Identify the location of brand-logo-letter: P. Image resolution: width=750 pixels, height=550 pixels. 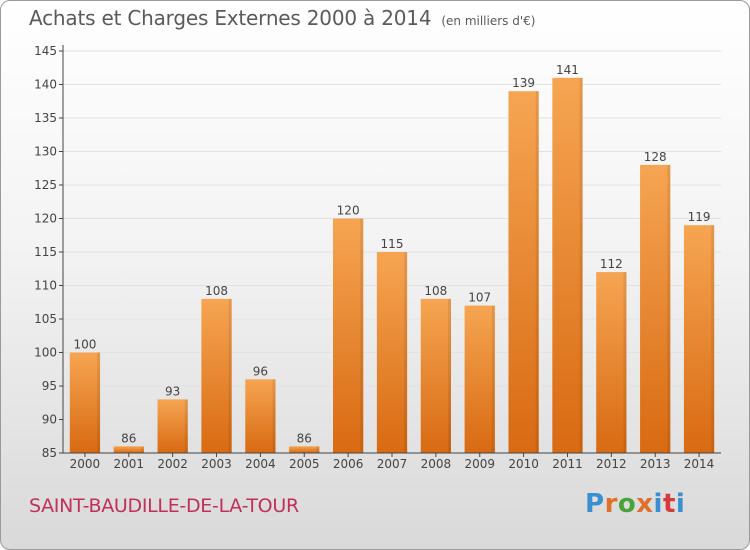
(595, 504).